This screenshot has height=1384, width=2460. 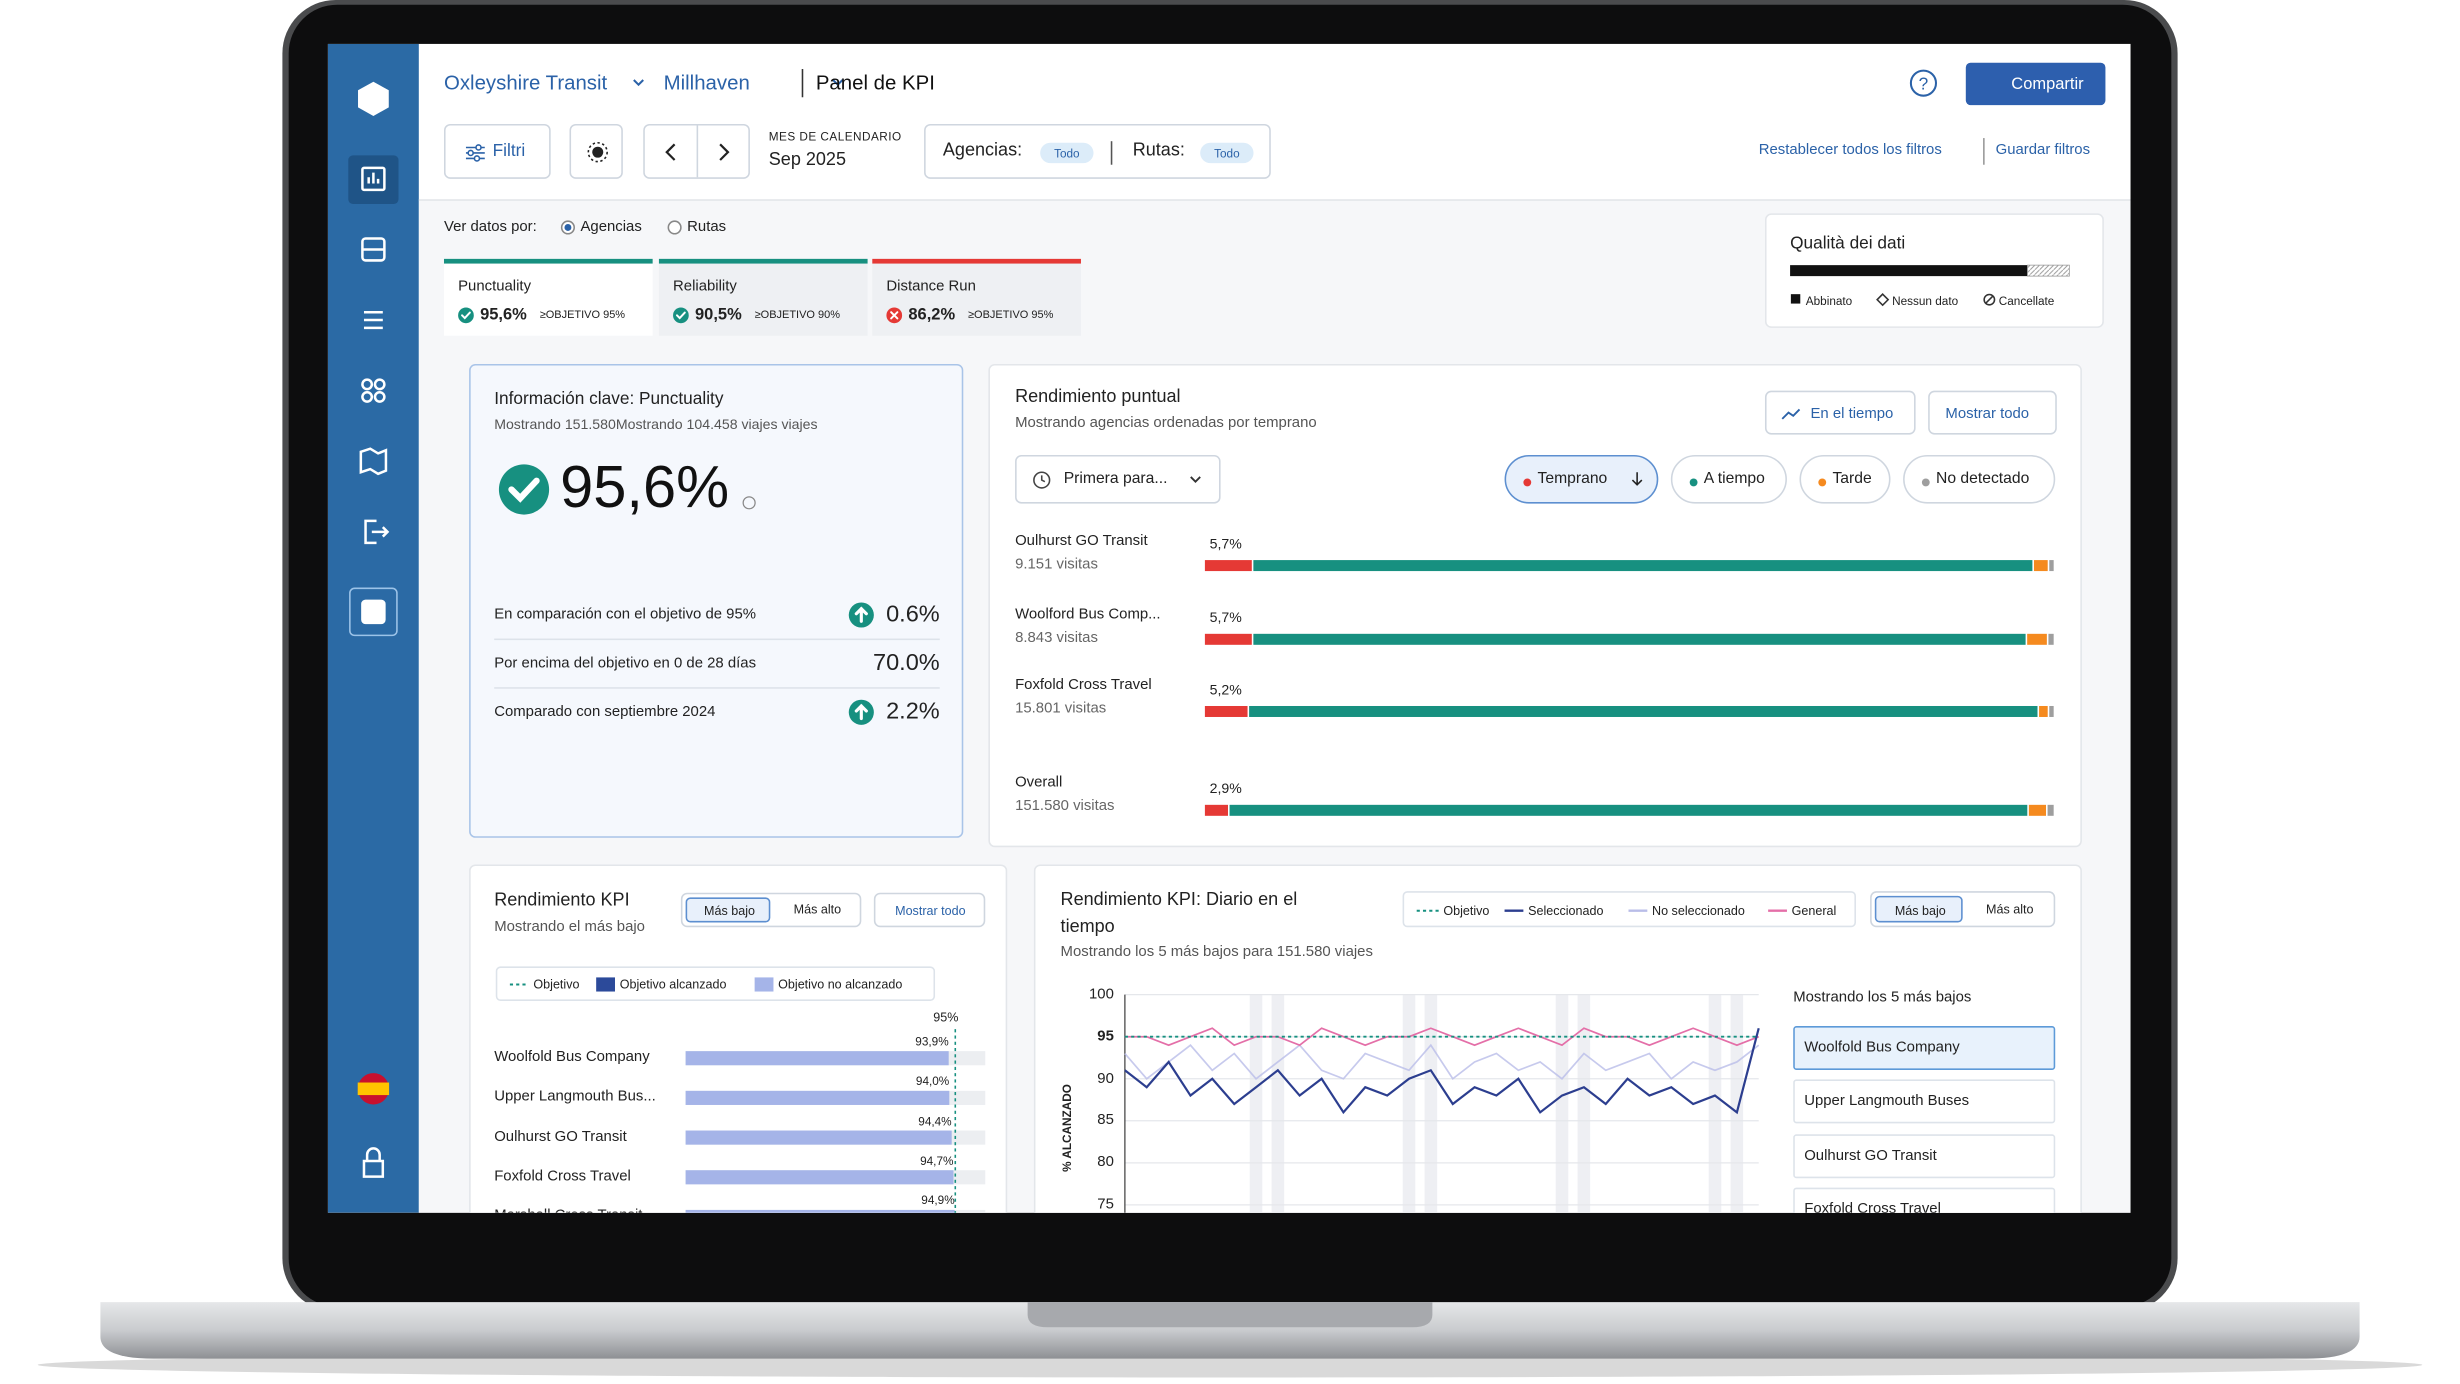 I want to click on agency-list-item: Foxfold Cross Travel, so click(x=1924, y=1200).